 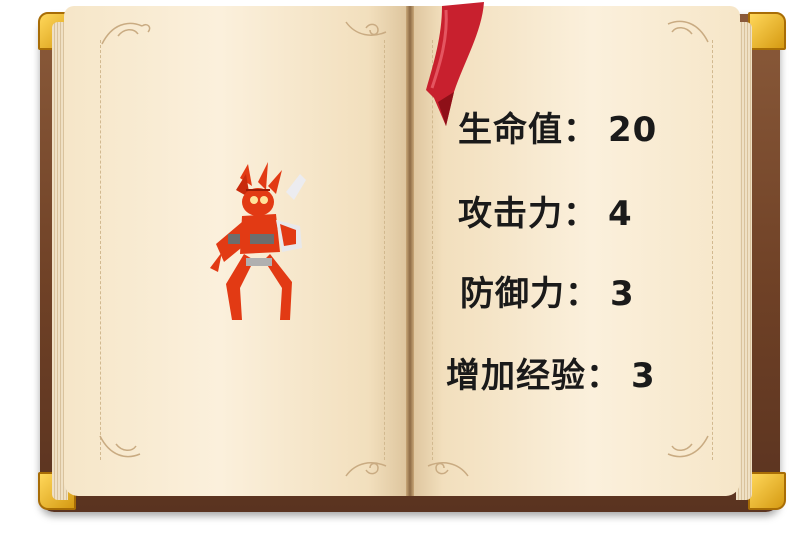 I want to click on bookmark-ribbon-icon, so click(x=455, y=64).